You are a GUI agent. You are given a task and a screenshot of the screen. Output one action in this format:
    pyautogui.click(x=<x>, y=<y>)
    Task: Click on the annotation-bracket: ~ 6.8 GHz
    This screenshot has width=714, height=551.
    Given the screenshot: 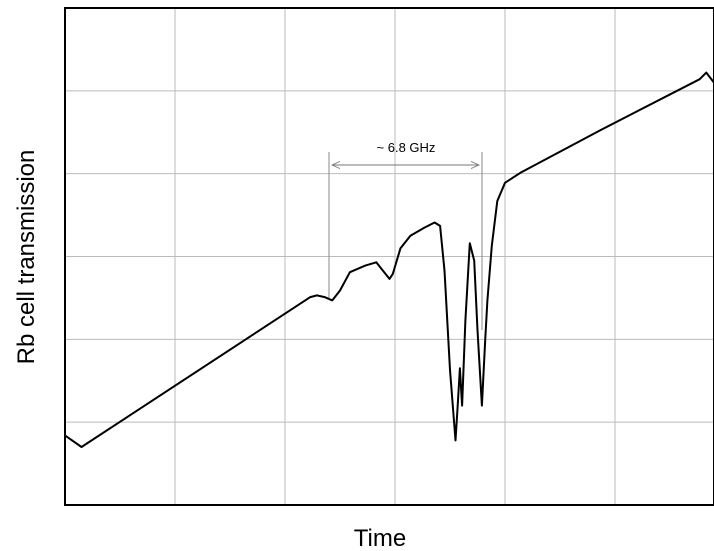 What is the action you would take?
    pyautogui.click(x=405, y=235)
    